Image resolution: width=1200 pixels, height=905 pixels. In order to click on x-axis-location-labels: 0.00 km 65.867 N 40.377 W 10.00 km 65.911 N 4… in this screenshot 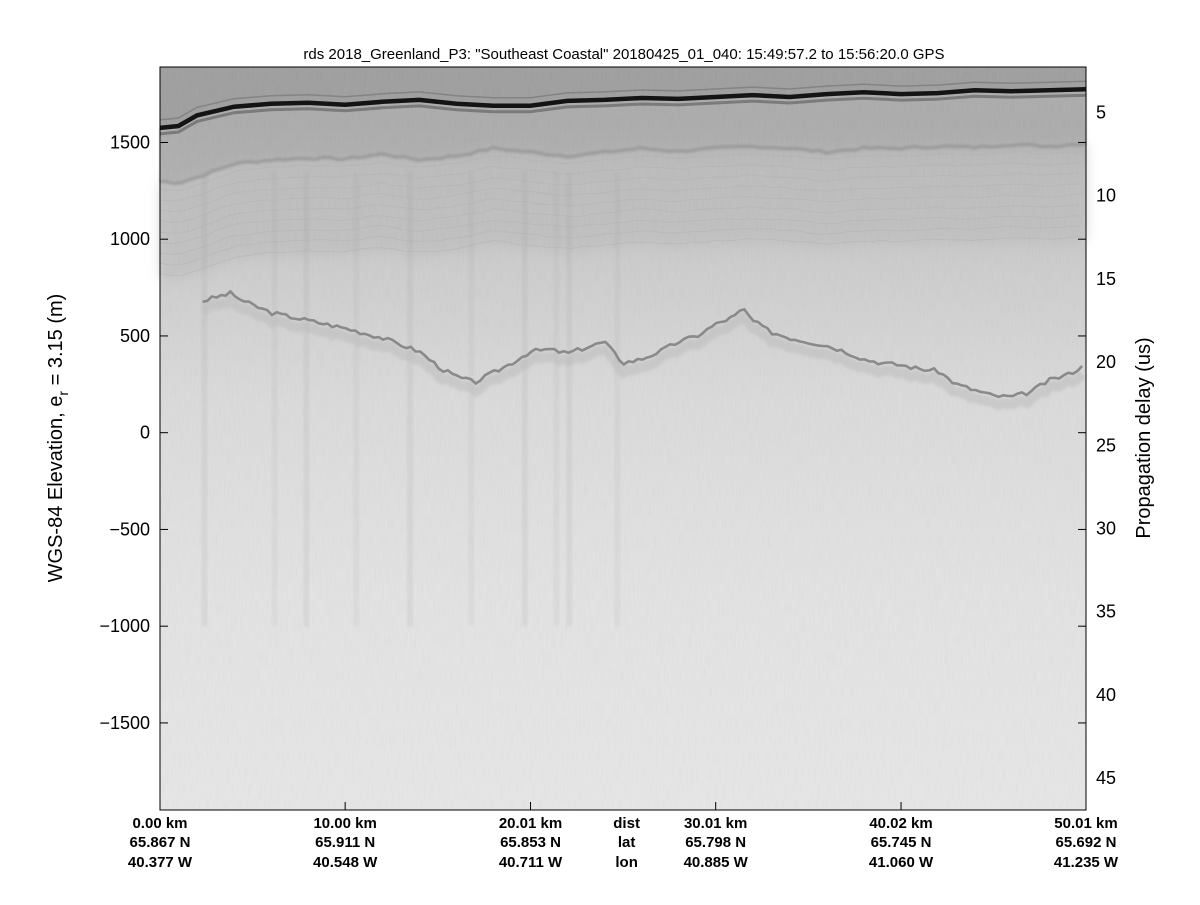, I will do `click(623, 836)`.